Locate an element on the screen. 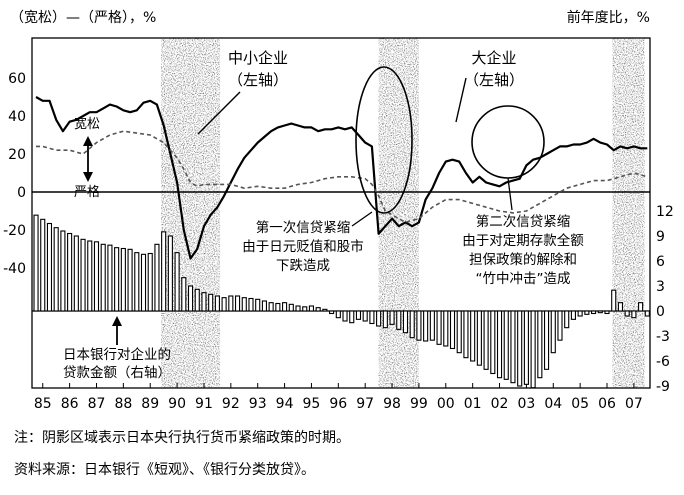  svg-text: 日本银行对企业的 is located at coordinates (117, 354).